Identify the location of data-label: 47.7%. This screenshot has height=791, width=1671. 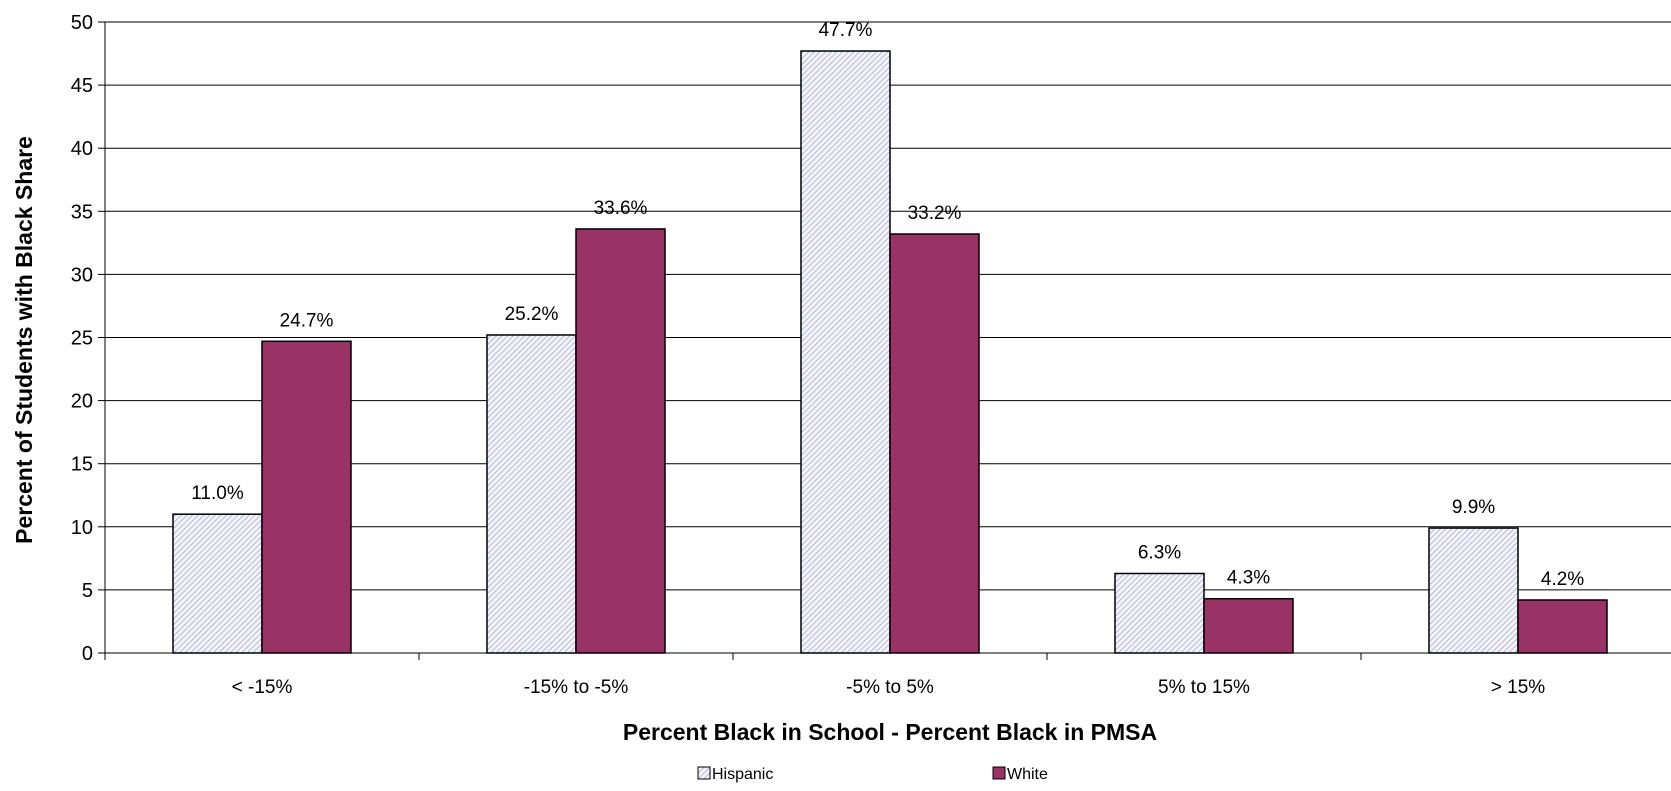
(846, 30).